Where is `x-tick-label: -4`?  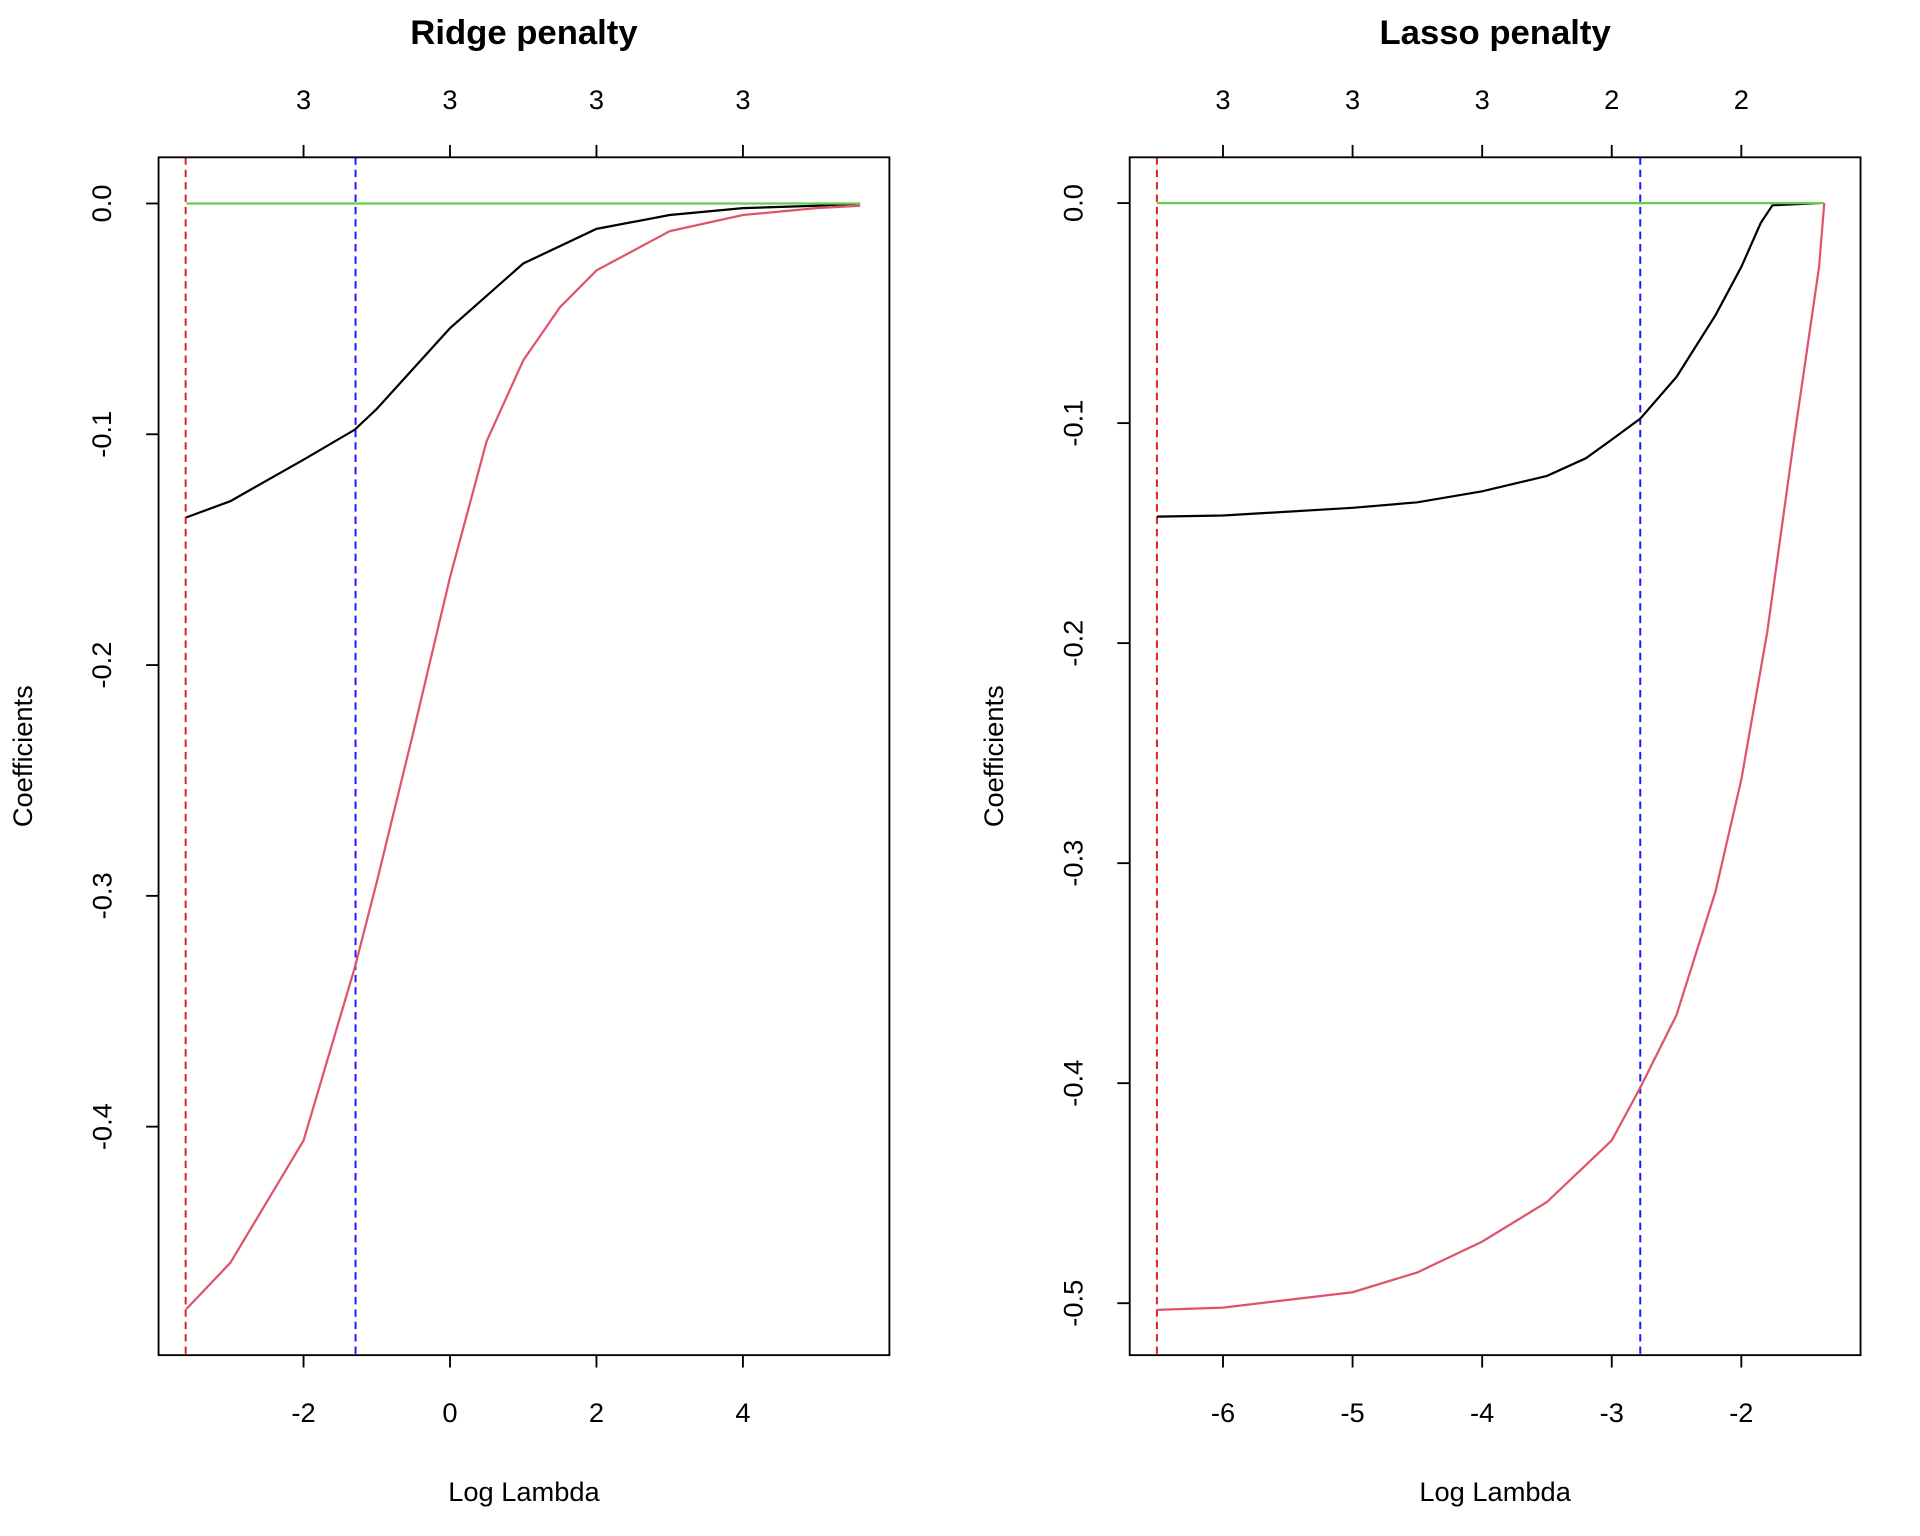
x-tick-label: -4 is located at coordinates (1482, 1412).